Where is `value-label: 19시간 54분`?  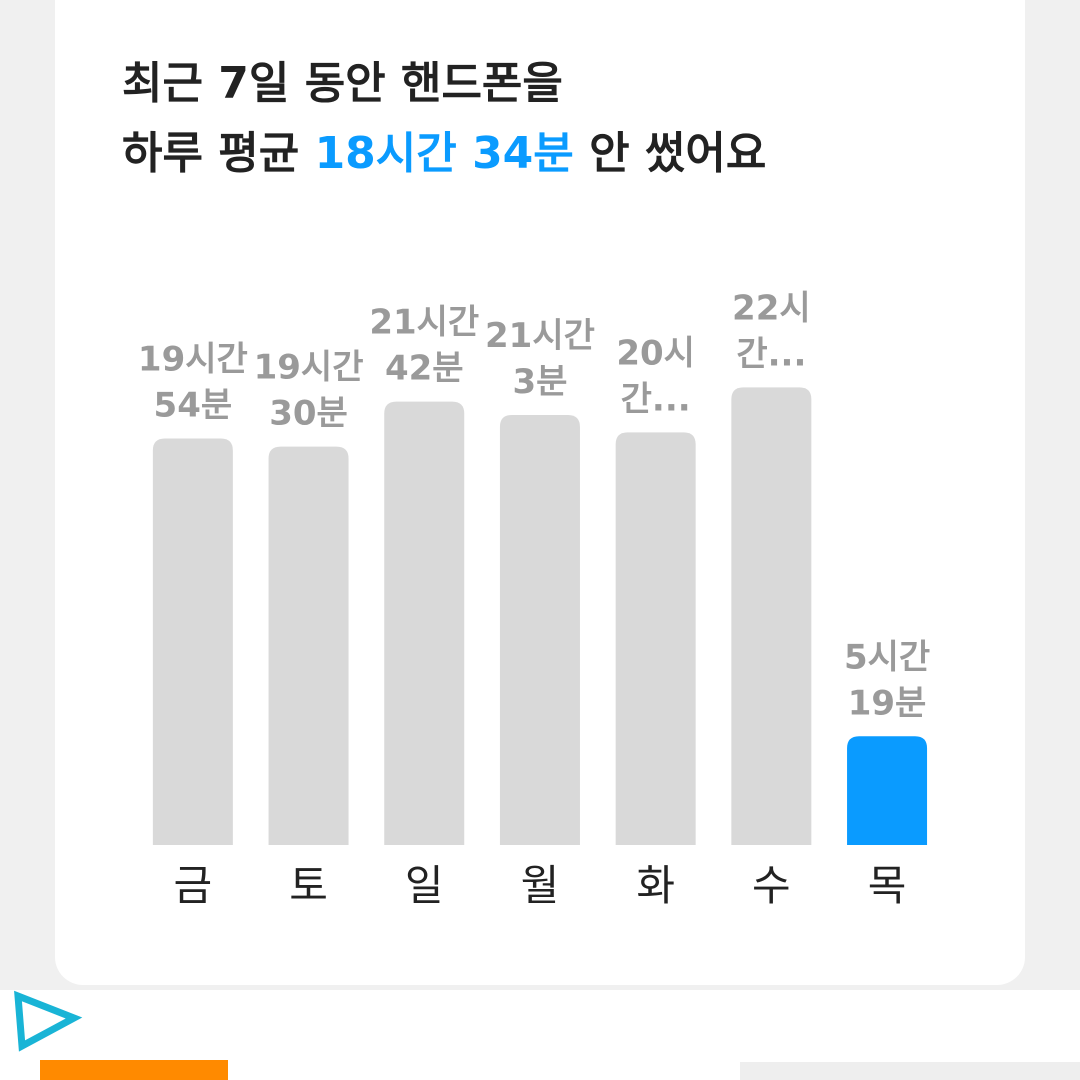 value-label: 19시간 54분 is located at coordinates (193, 382).